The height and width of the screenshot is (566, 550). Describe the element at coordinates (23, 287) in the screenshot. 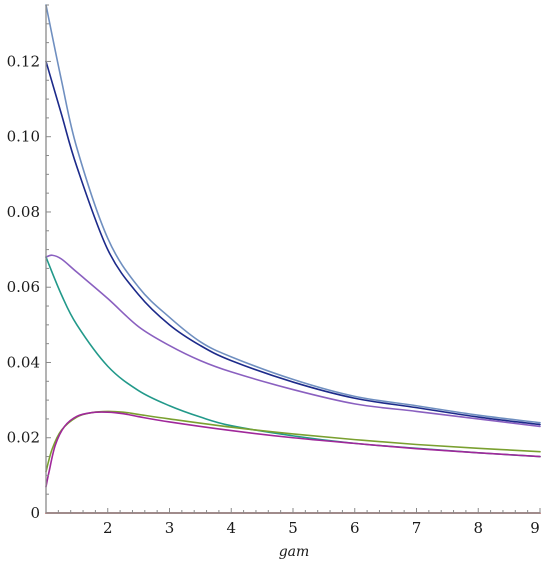

I see `y-tick-label: 0.06` at that location.